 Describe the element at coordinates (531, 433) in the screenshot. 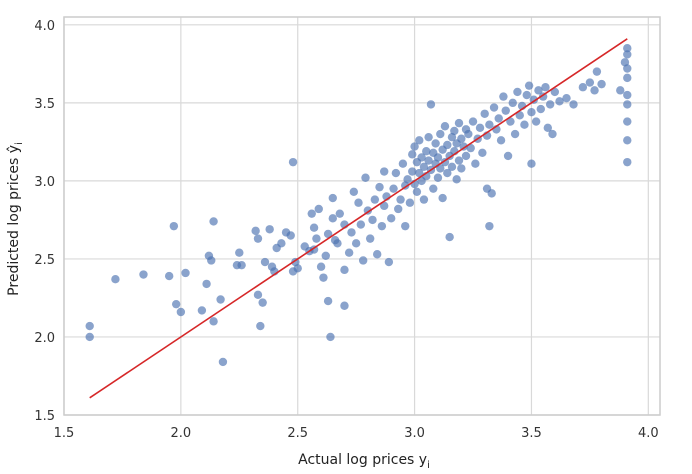

I see `x-tick-label: 3.5` at that location.